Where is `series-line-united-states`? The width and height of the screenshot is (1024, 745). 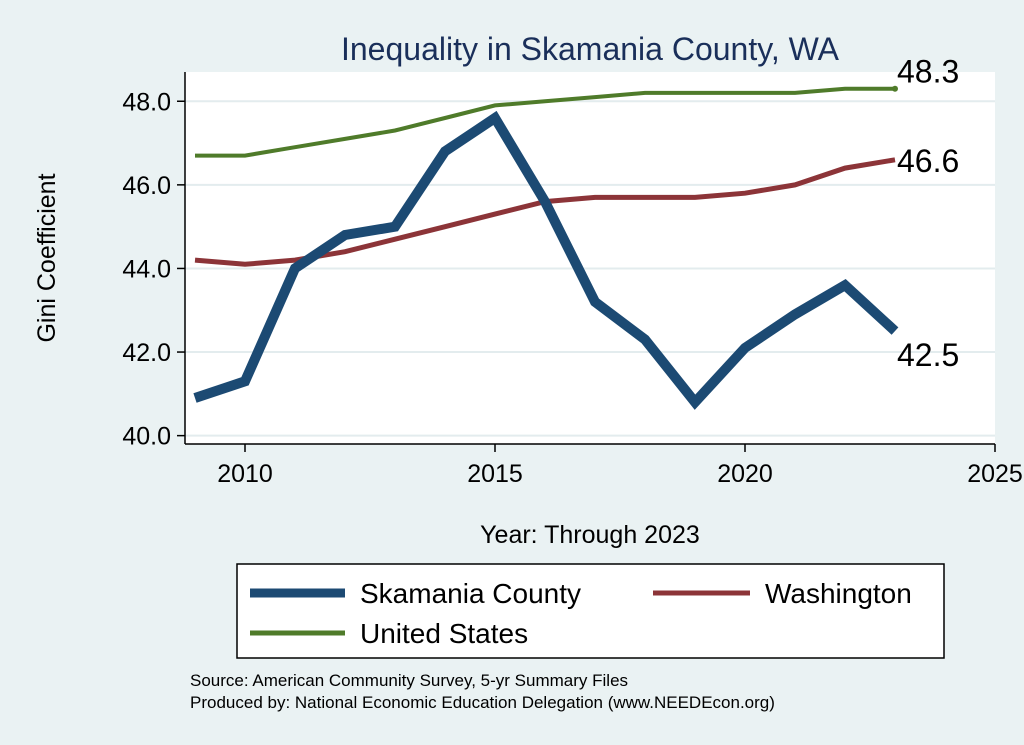
series-line-united-states is located at coordinates (545, 122).